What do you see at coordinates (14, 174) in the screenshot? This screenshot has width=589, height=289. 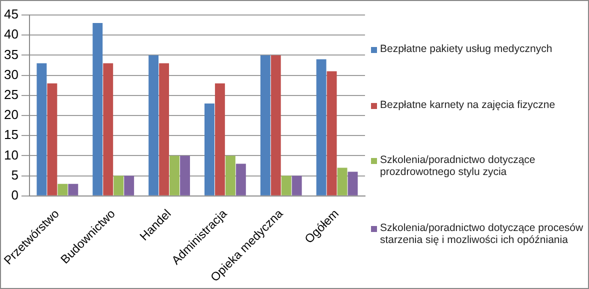 I see `y-tick-label: 5` at bounding box center [14, 174].